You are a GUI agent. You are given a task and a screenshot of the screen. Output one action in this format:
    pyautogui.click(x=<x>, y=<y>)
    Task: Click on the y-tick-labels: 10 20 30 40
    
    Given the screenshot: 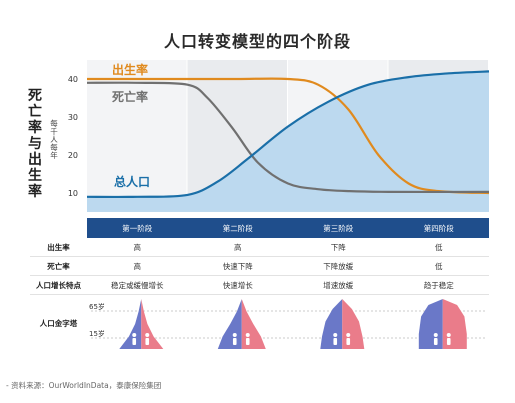 What is the action you would take?
    pyautogui.click(x=73, y=136)
    